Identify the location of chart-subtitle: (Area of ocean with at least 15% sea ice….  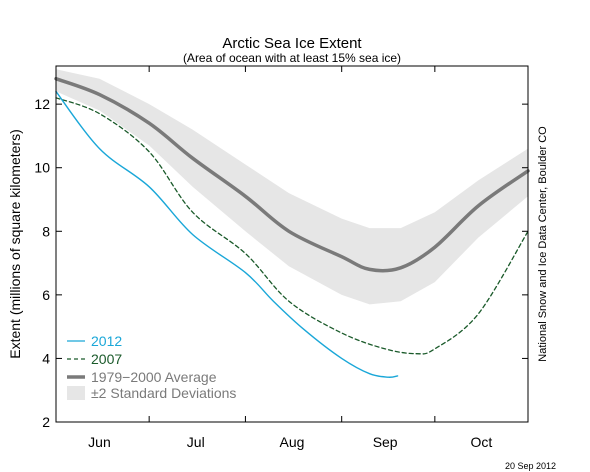
(292, 58).